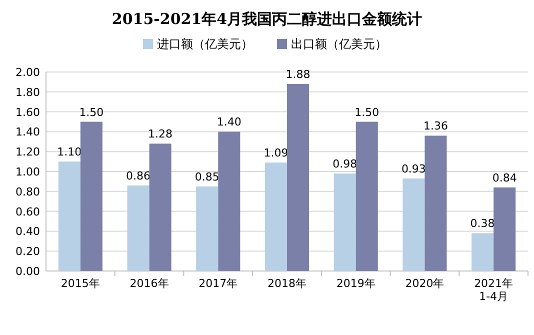  Describe the element at coordinates (482, 223) in the screenshot. I see `data-label: 0.38` at that location.